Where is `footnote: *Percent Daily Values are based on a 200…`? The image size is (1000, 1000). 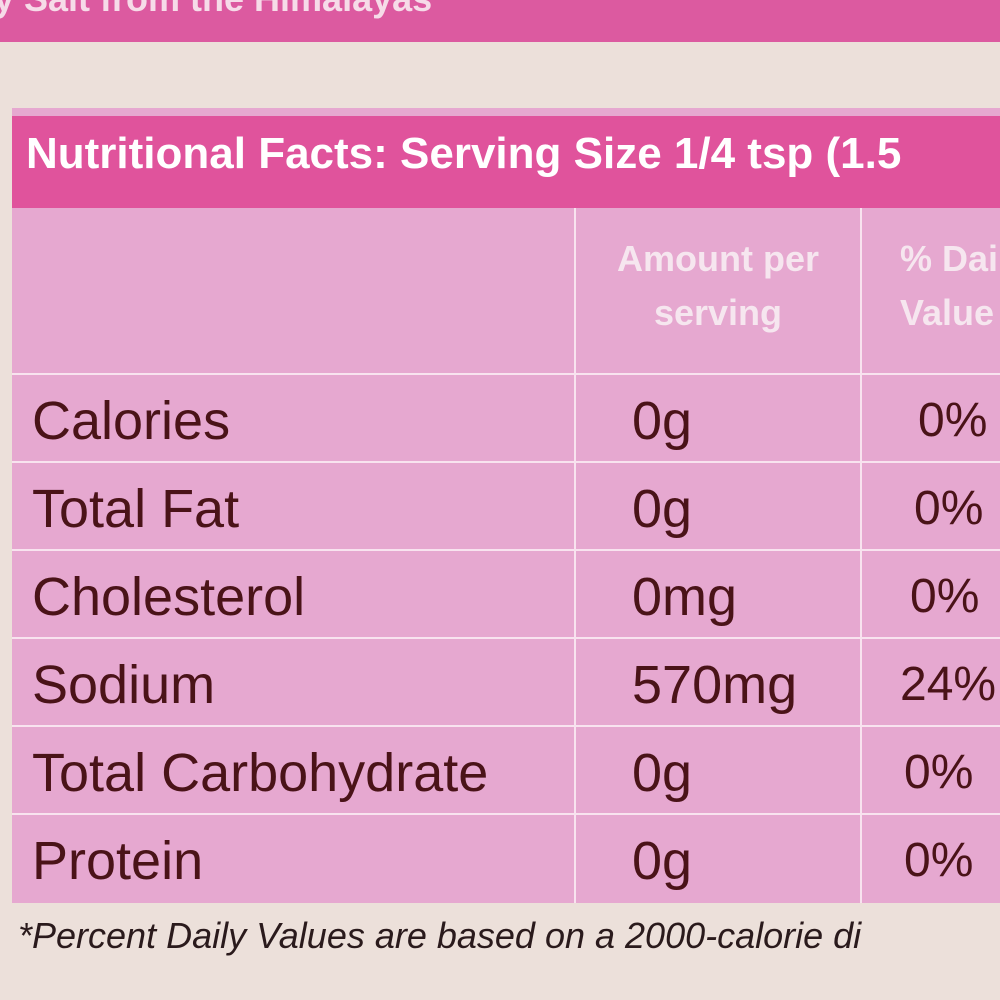 footnote: *Percent Daily Values are based on a 200… is located at coordinates (440, 935).